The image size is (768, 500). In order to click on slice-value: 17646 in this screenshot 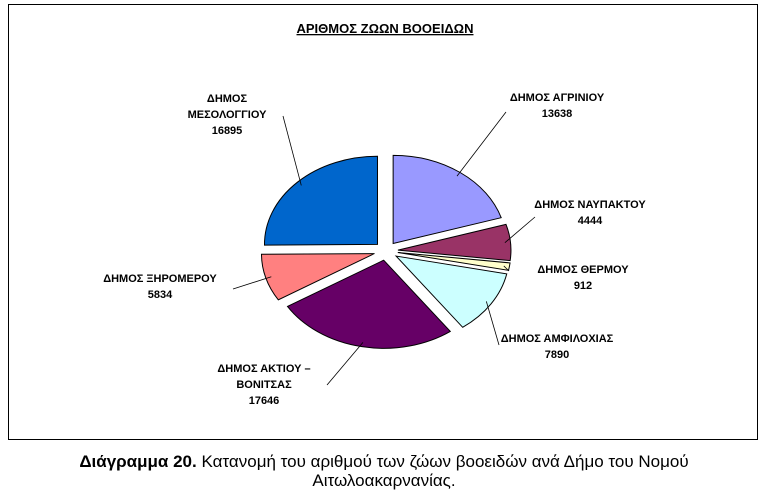, I will do `click(264, 401)`.